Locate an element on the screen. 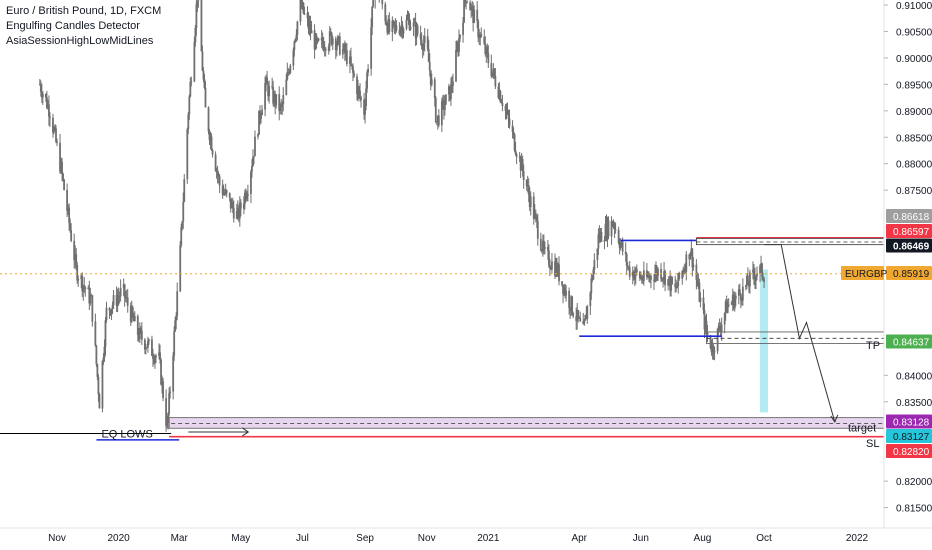  price-tag-green: 0.84637 is located at coordinates (909, 341).